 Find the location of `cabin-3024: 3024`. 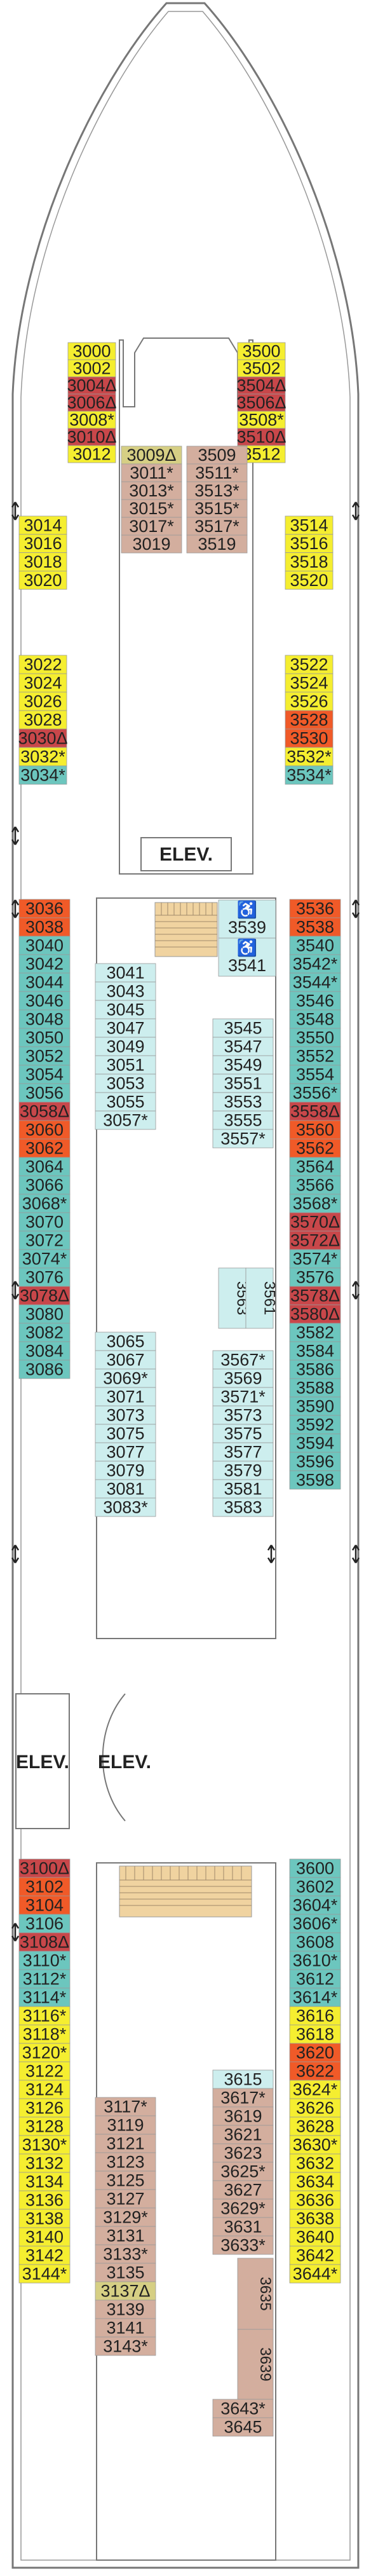

cabin-3024: 3024 is located at coordinates (43, 683).